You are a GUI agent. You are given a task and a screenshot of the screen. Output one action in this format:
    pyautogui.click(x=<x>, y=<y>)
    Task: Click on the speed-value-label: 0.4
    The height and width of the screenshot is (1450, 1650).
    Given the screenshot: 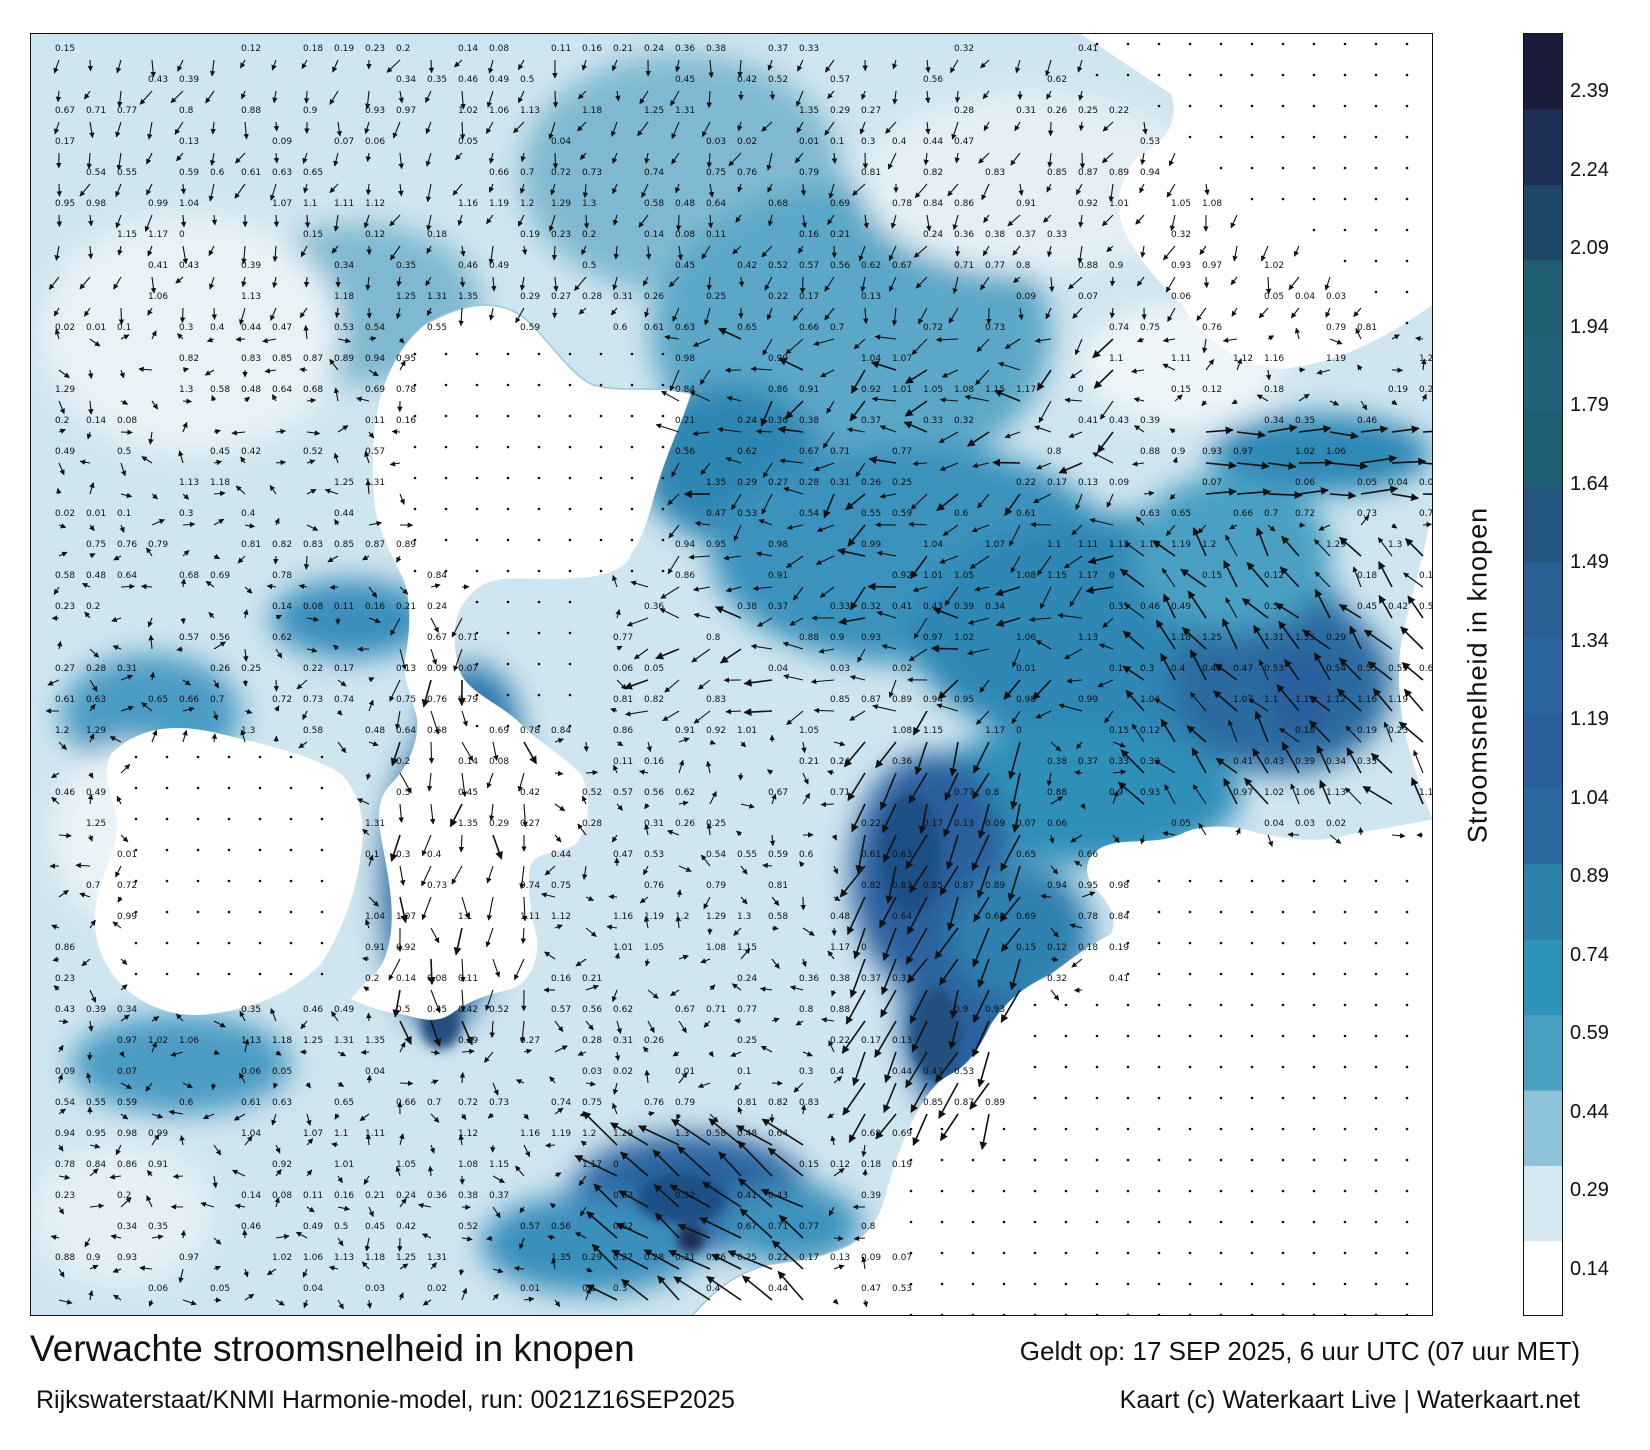 What is the action you would take?
    pyautogui.click(x=217, y=328)
    